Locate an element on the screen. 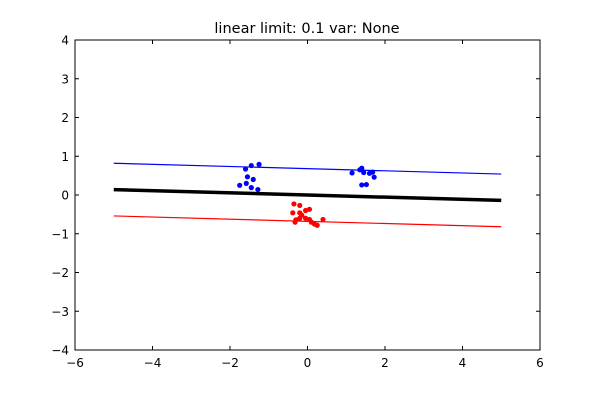 This screenshot has width=600, height=400. y-tick-label: −2 is located at coordinates (60, 273).